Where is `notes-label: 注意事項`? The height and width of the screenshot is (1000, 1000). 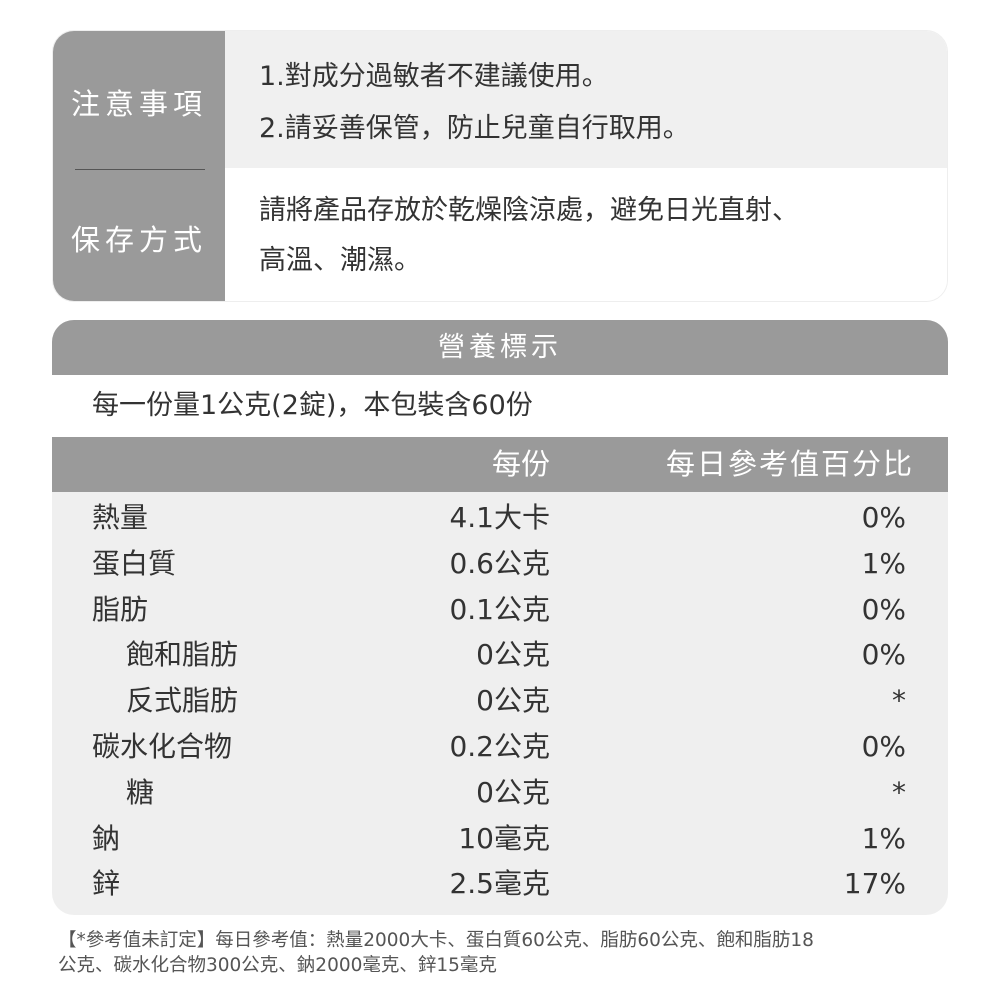
notes-label: 注意事項 is located at coordinates (138, 104).